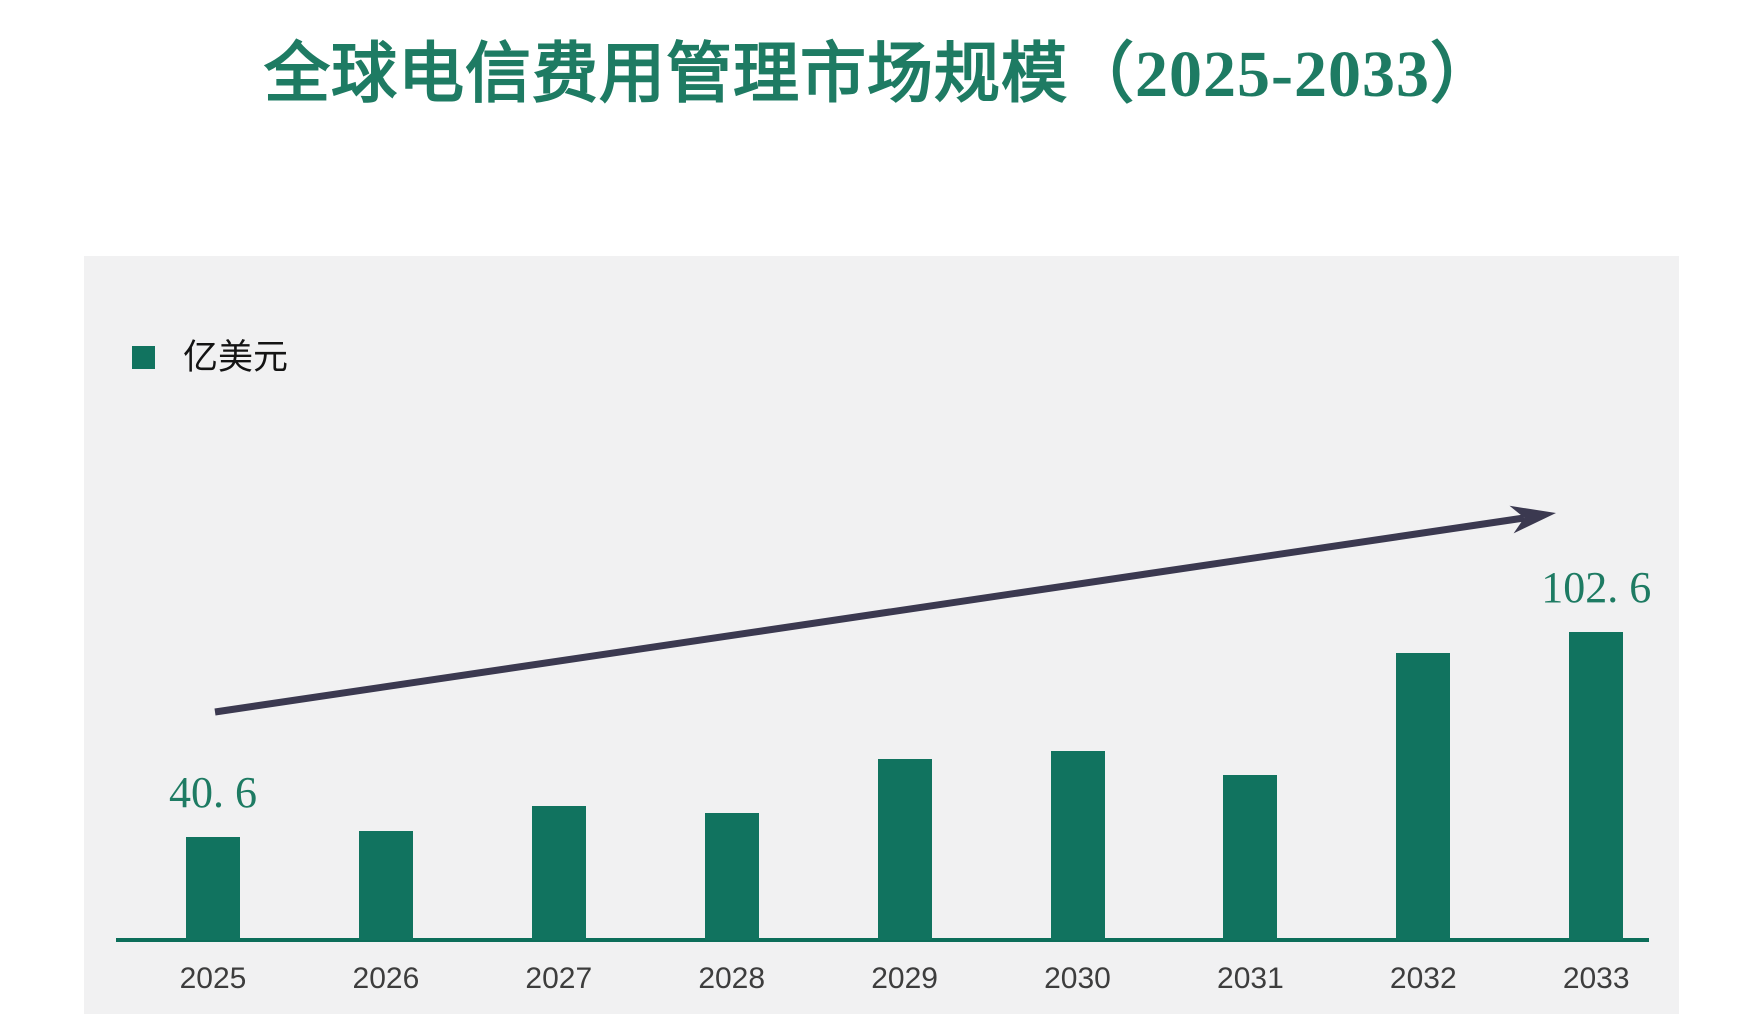 The height and width of the screenshot is (1031, 1761). Describe the element at coordinates (385, 885) in the screenshot. I see `bar-2026` at that location.